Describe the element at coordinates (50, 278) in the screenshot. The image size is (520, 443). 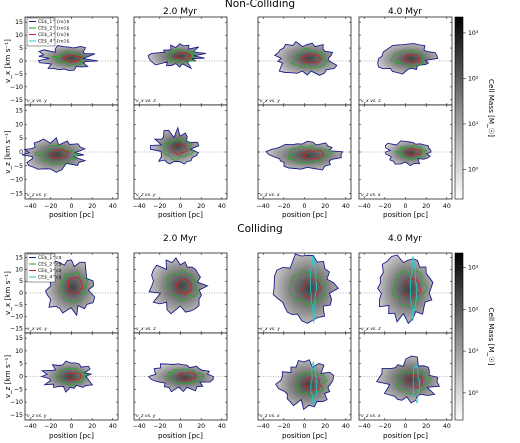
I see `legend-entry: CE$_4^c$` at that location.